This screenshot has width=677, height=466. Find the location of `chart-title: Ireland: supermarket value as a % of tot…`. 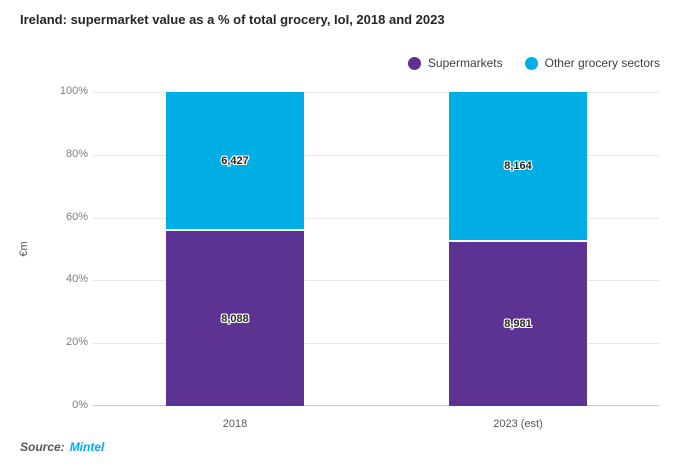

chart-title: Ireland: supermarket value as a % of tot… is located at coordinates (232, 19).